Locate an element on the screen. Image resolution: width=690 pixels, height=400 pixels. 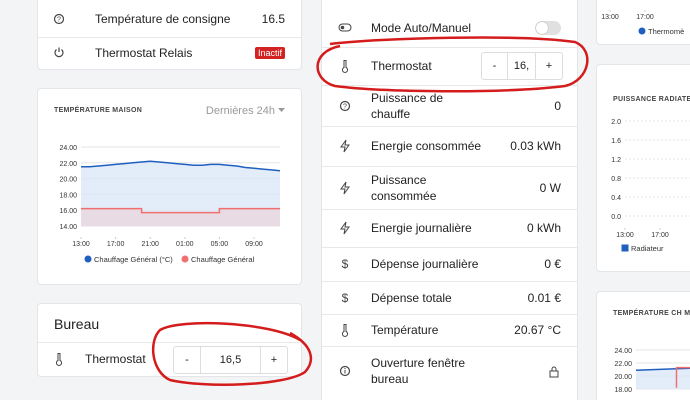
card-title: Bureau is located at coordinates (77, 324).